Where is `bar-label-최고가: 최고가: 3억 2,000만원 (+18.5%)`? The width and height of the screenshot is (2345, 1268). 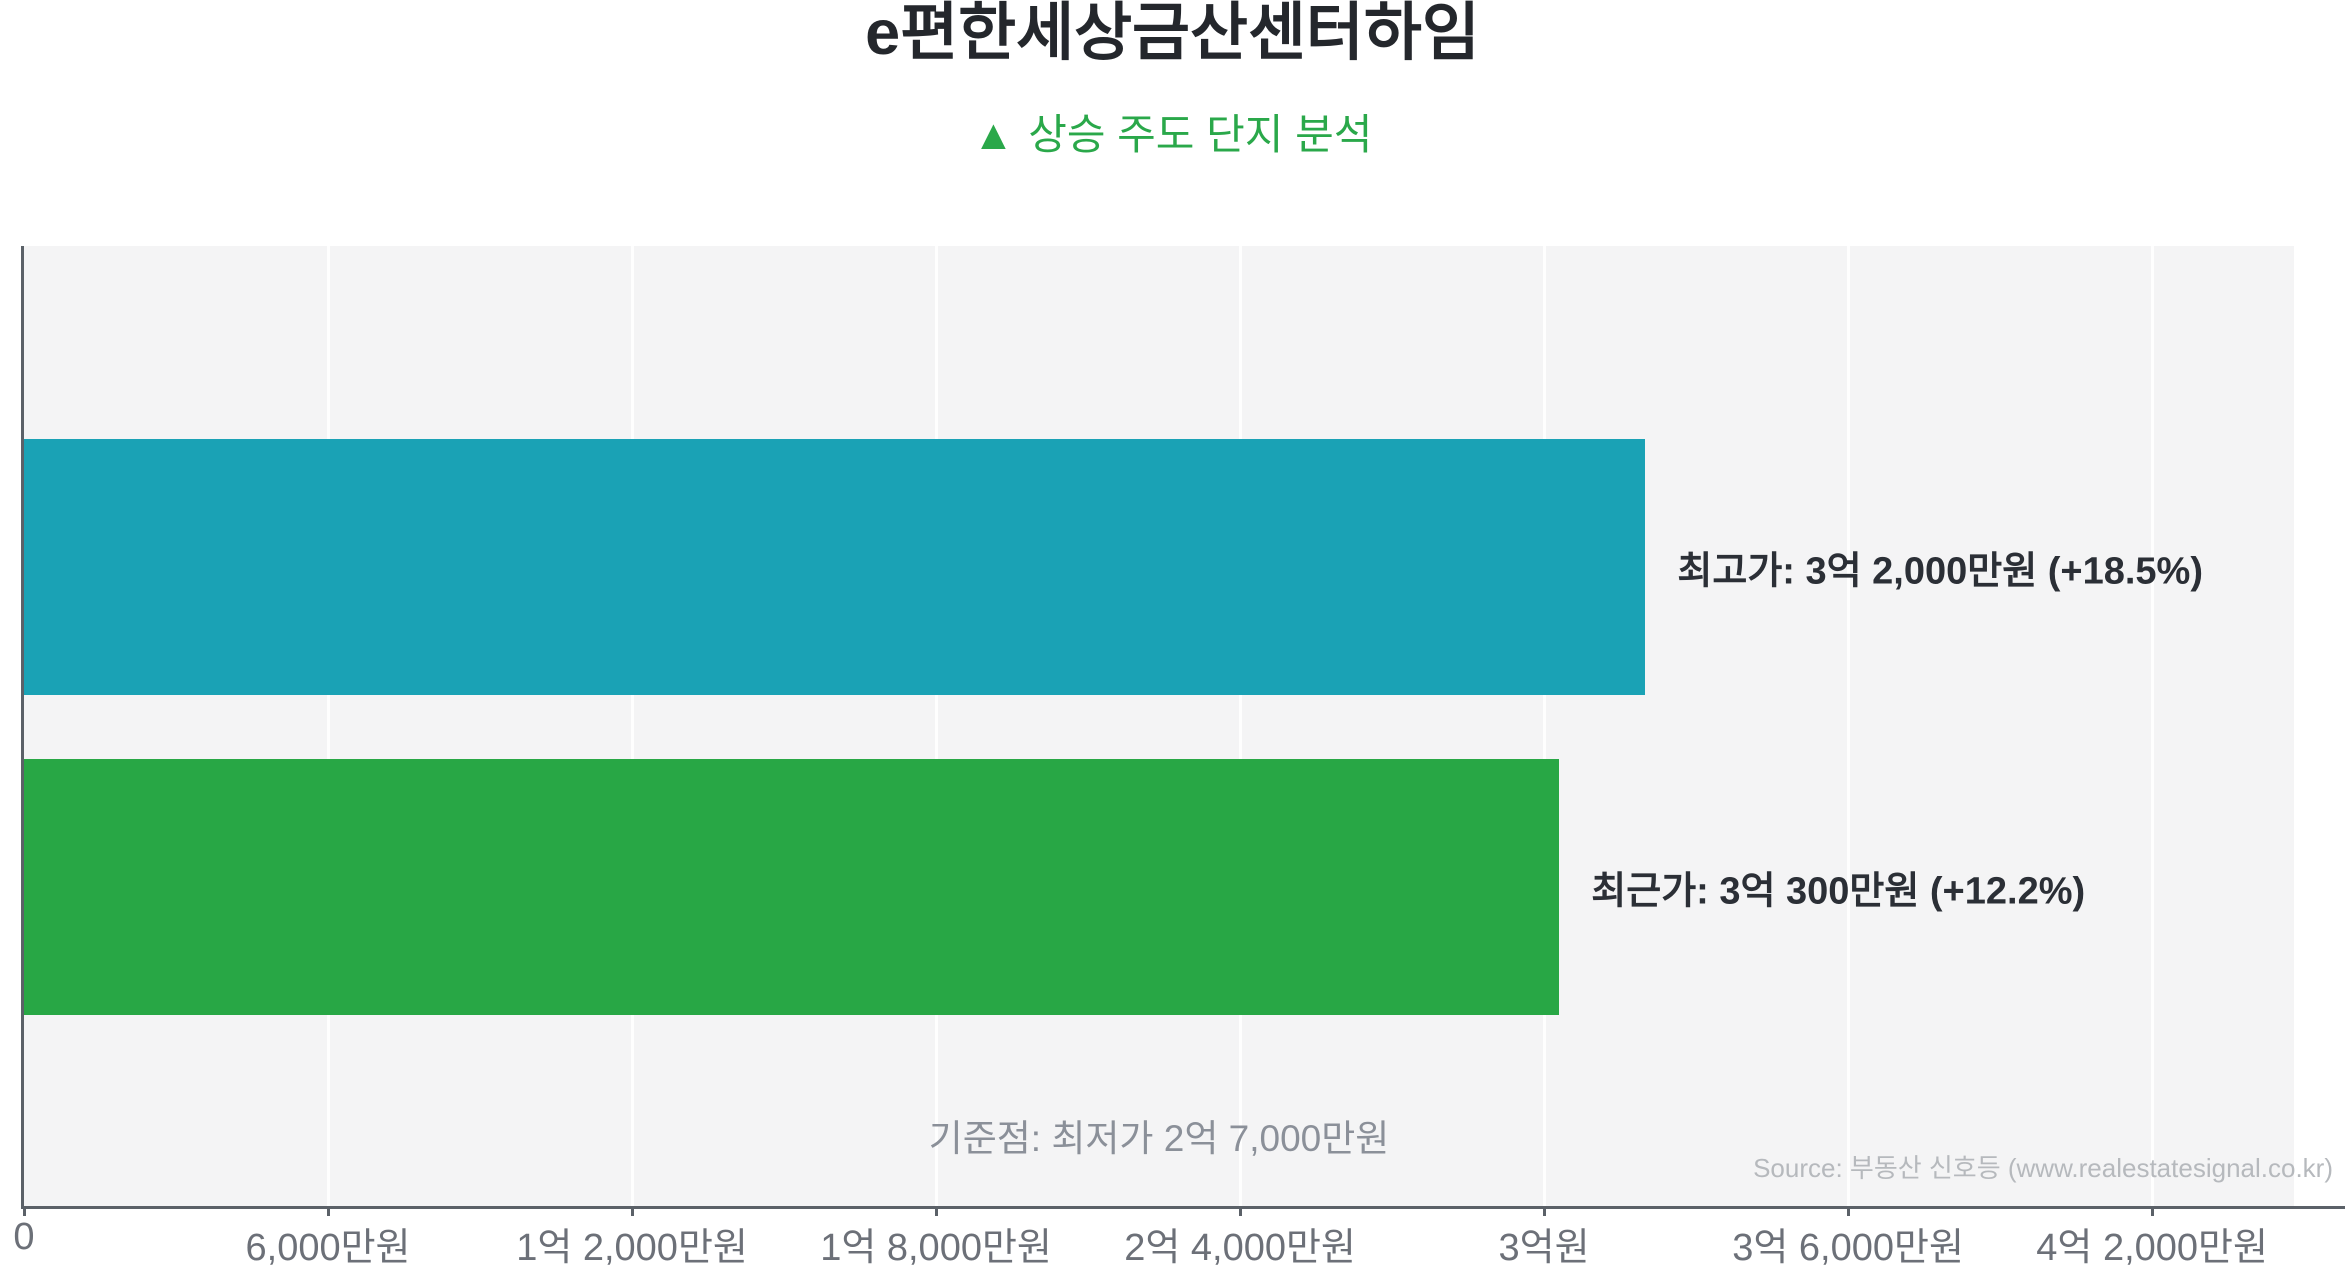
bar-label-최고가: 최고가: 3억 2,000만원 (+18.5%) is located at coordinates (1940, 571).